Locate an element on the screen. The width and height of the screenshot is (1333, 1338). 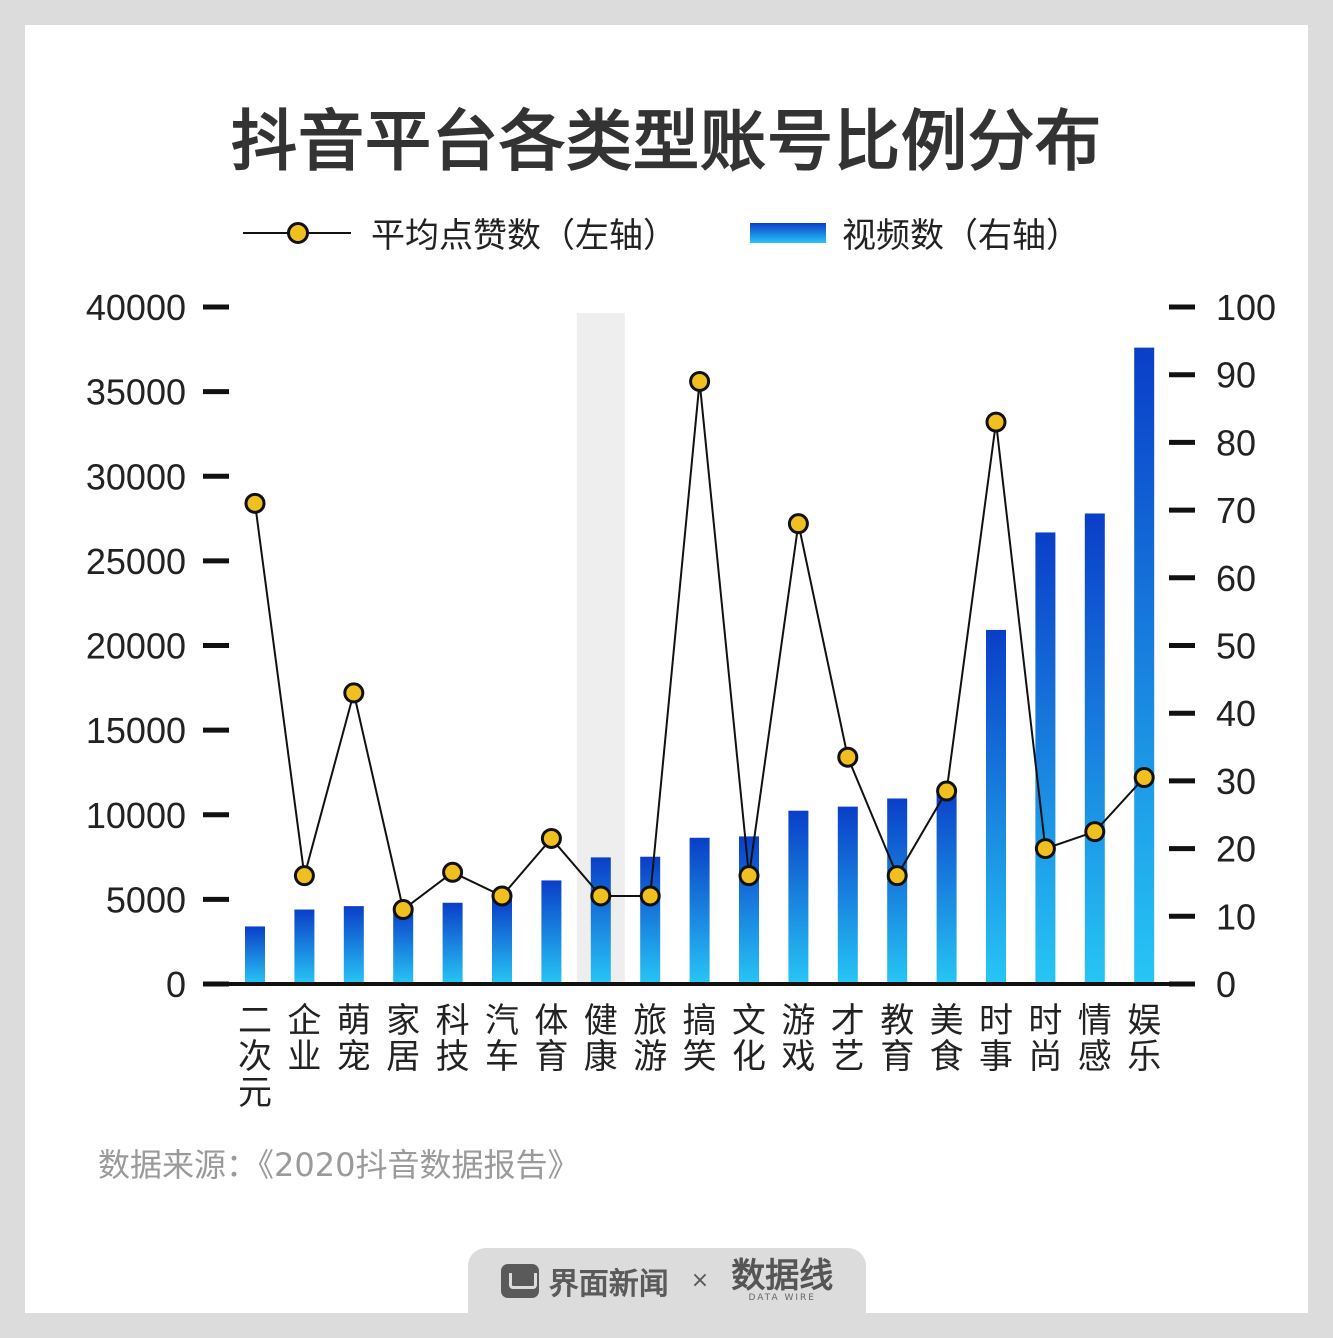
left-tick-label-5: 25000 is located at coordinates (136, 561).